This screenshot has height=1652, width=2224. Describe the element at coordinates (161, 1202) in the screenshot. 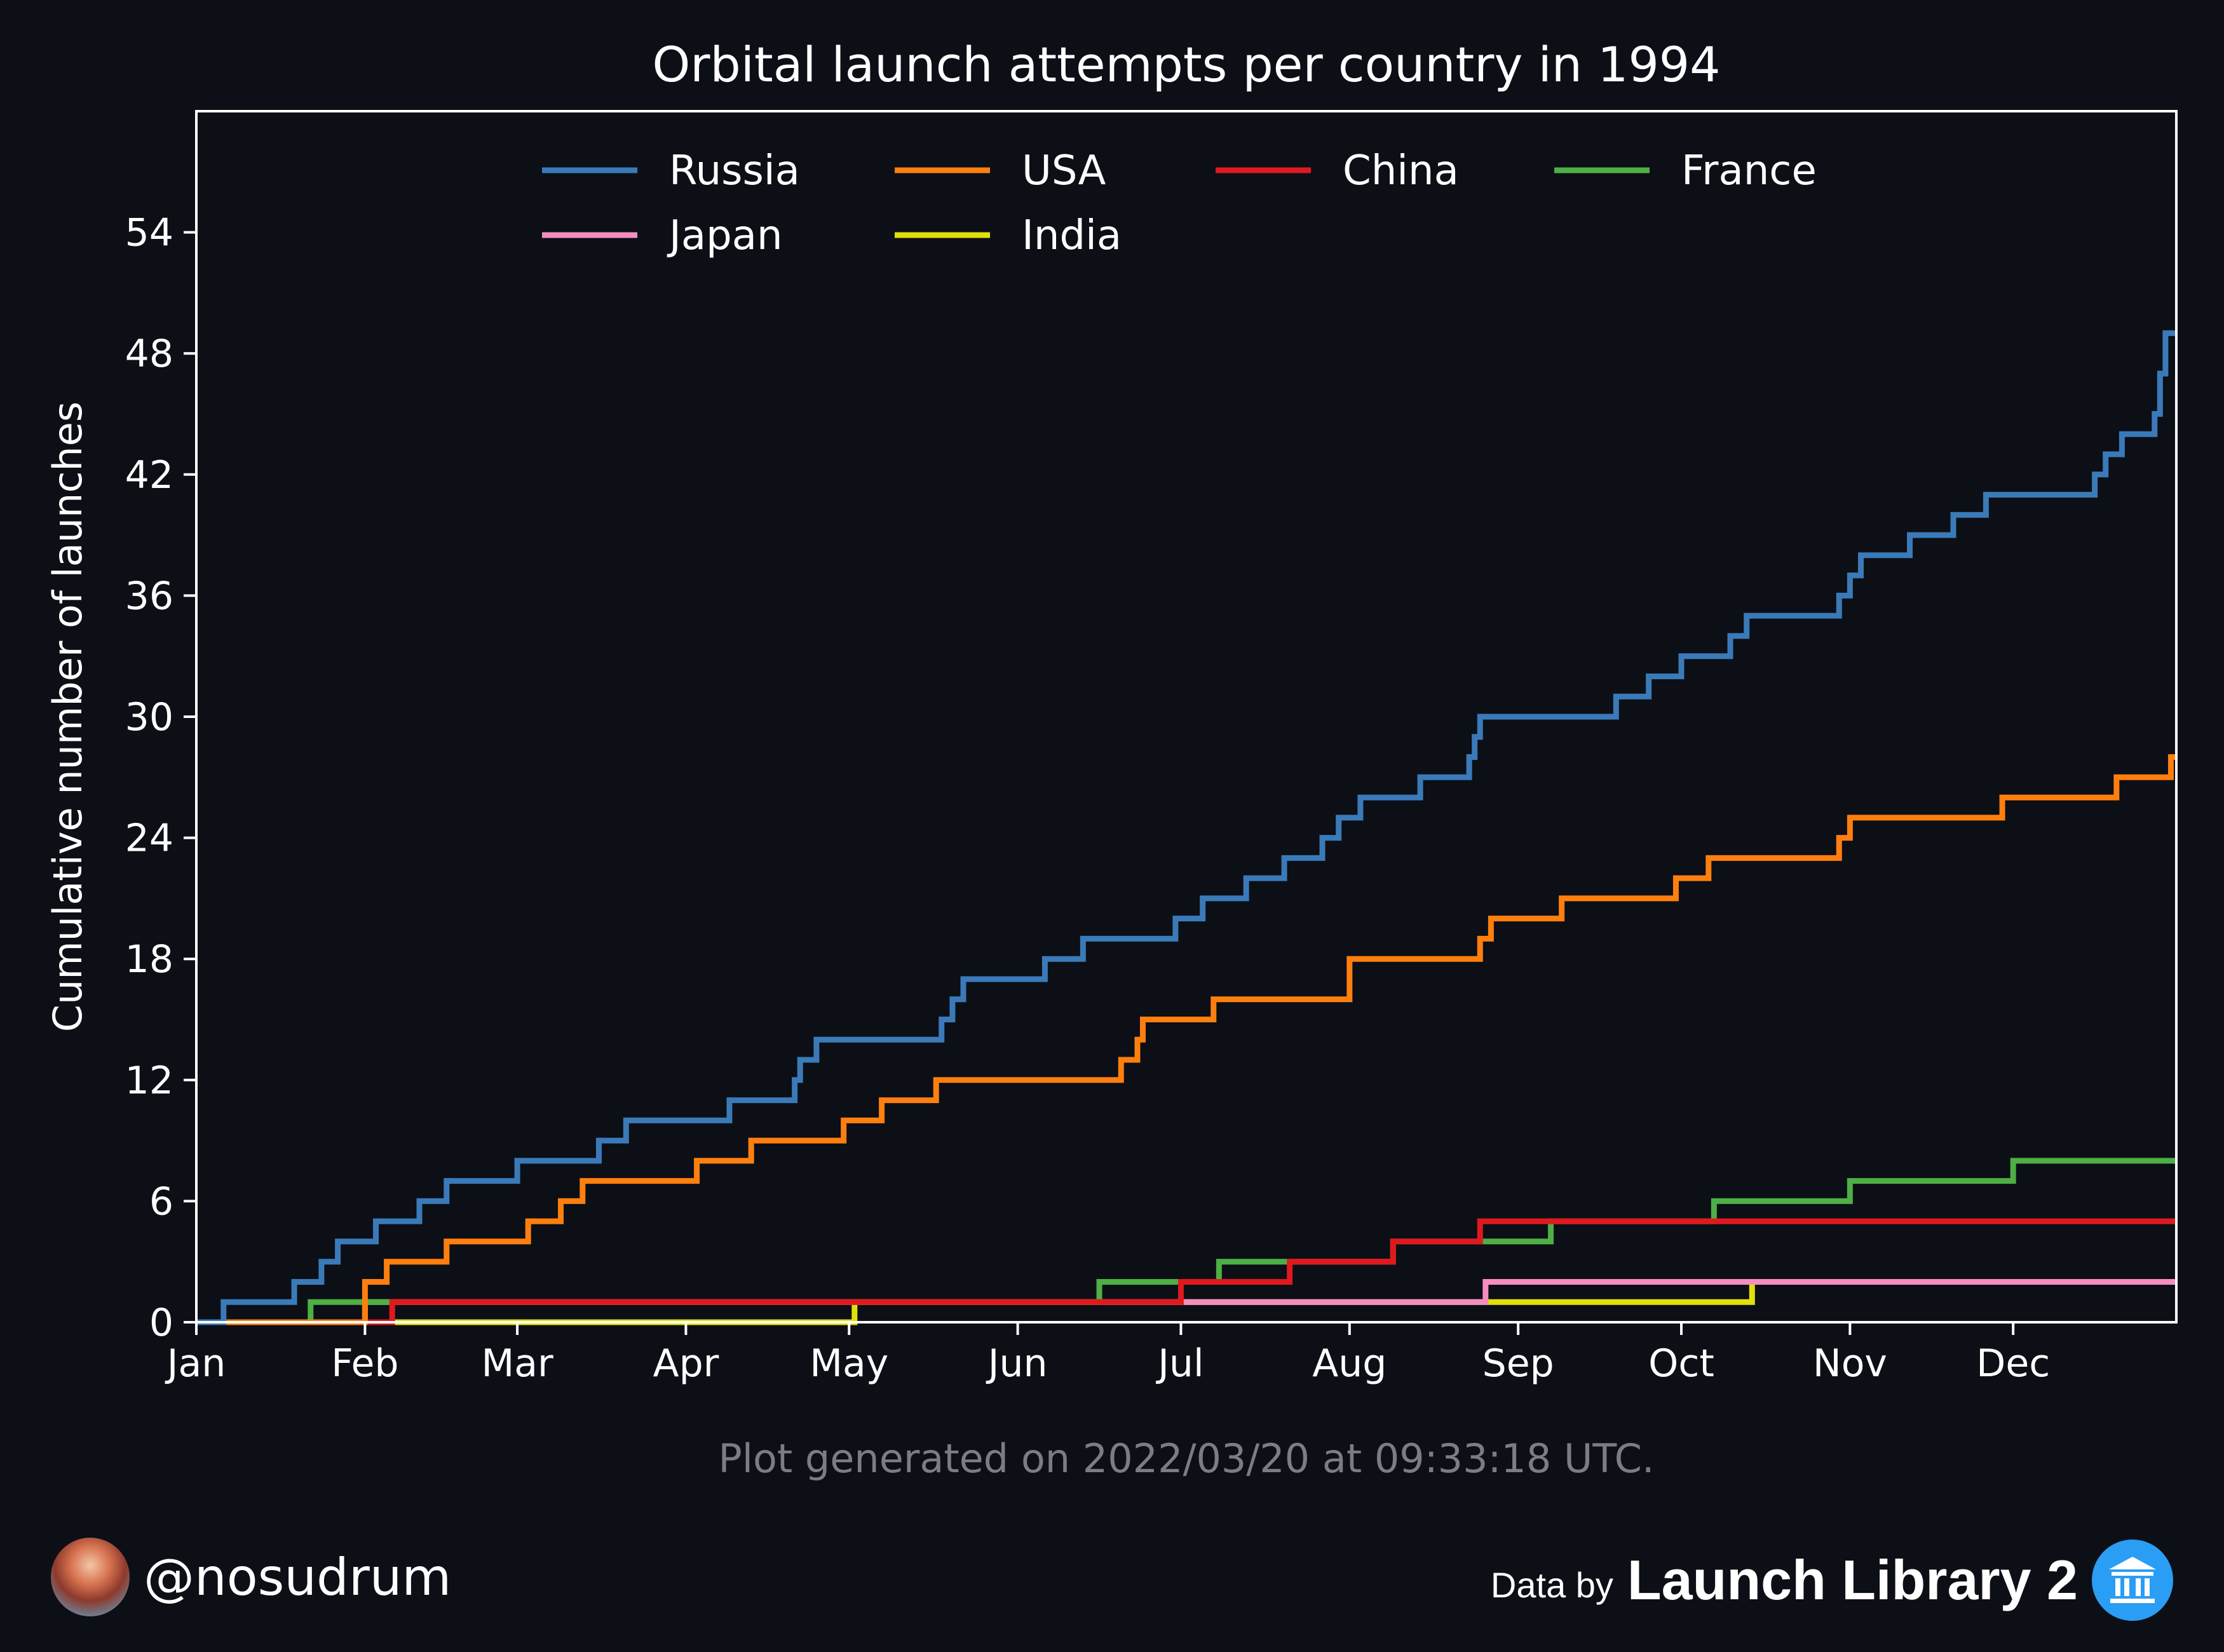

I see `y-tick-label: 6` at that location.